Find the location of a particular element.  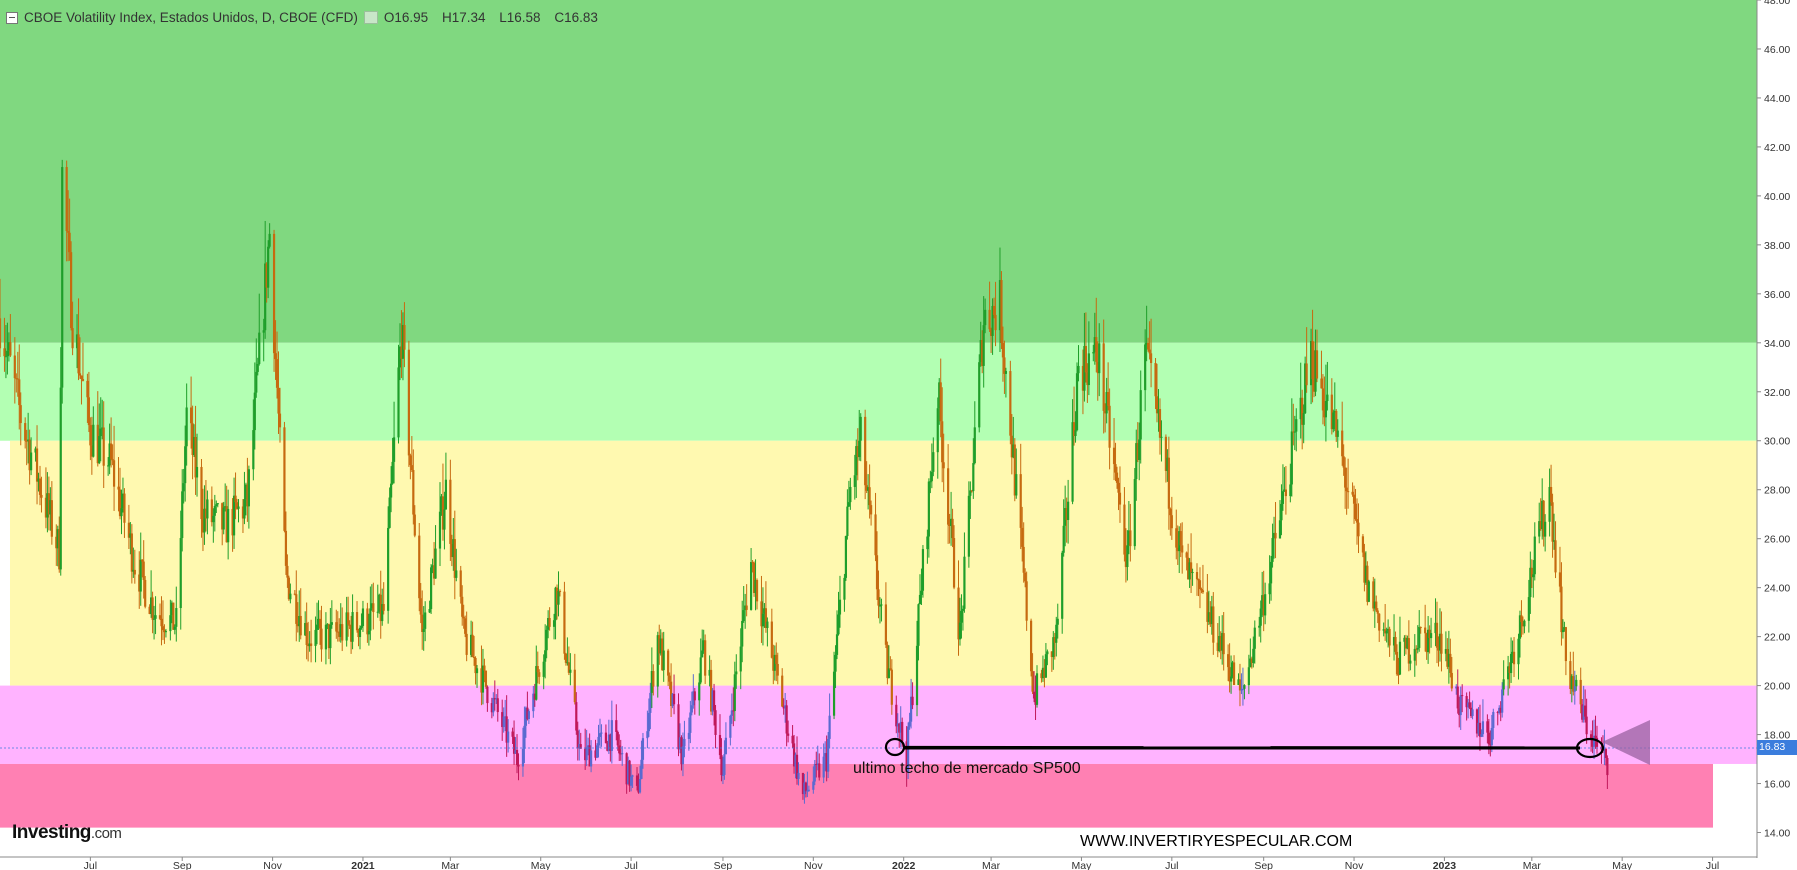

y-tick-label: 40.00 is located at coordinates (1777, 197).